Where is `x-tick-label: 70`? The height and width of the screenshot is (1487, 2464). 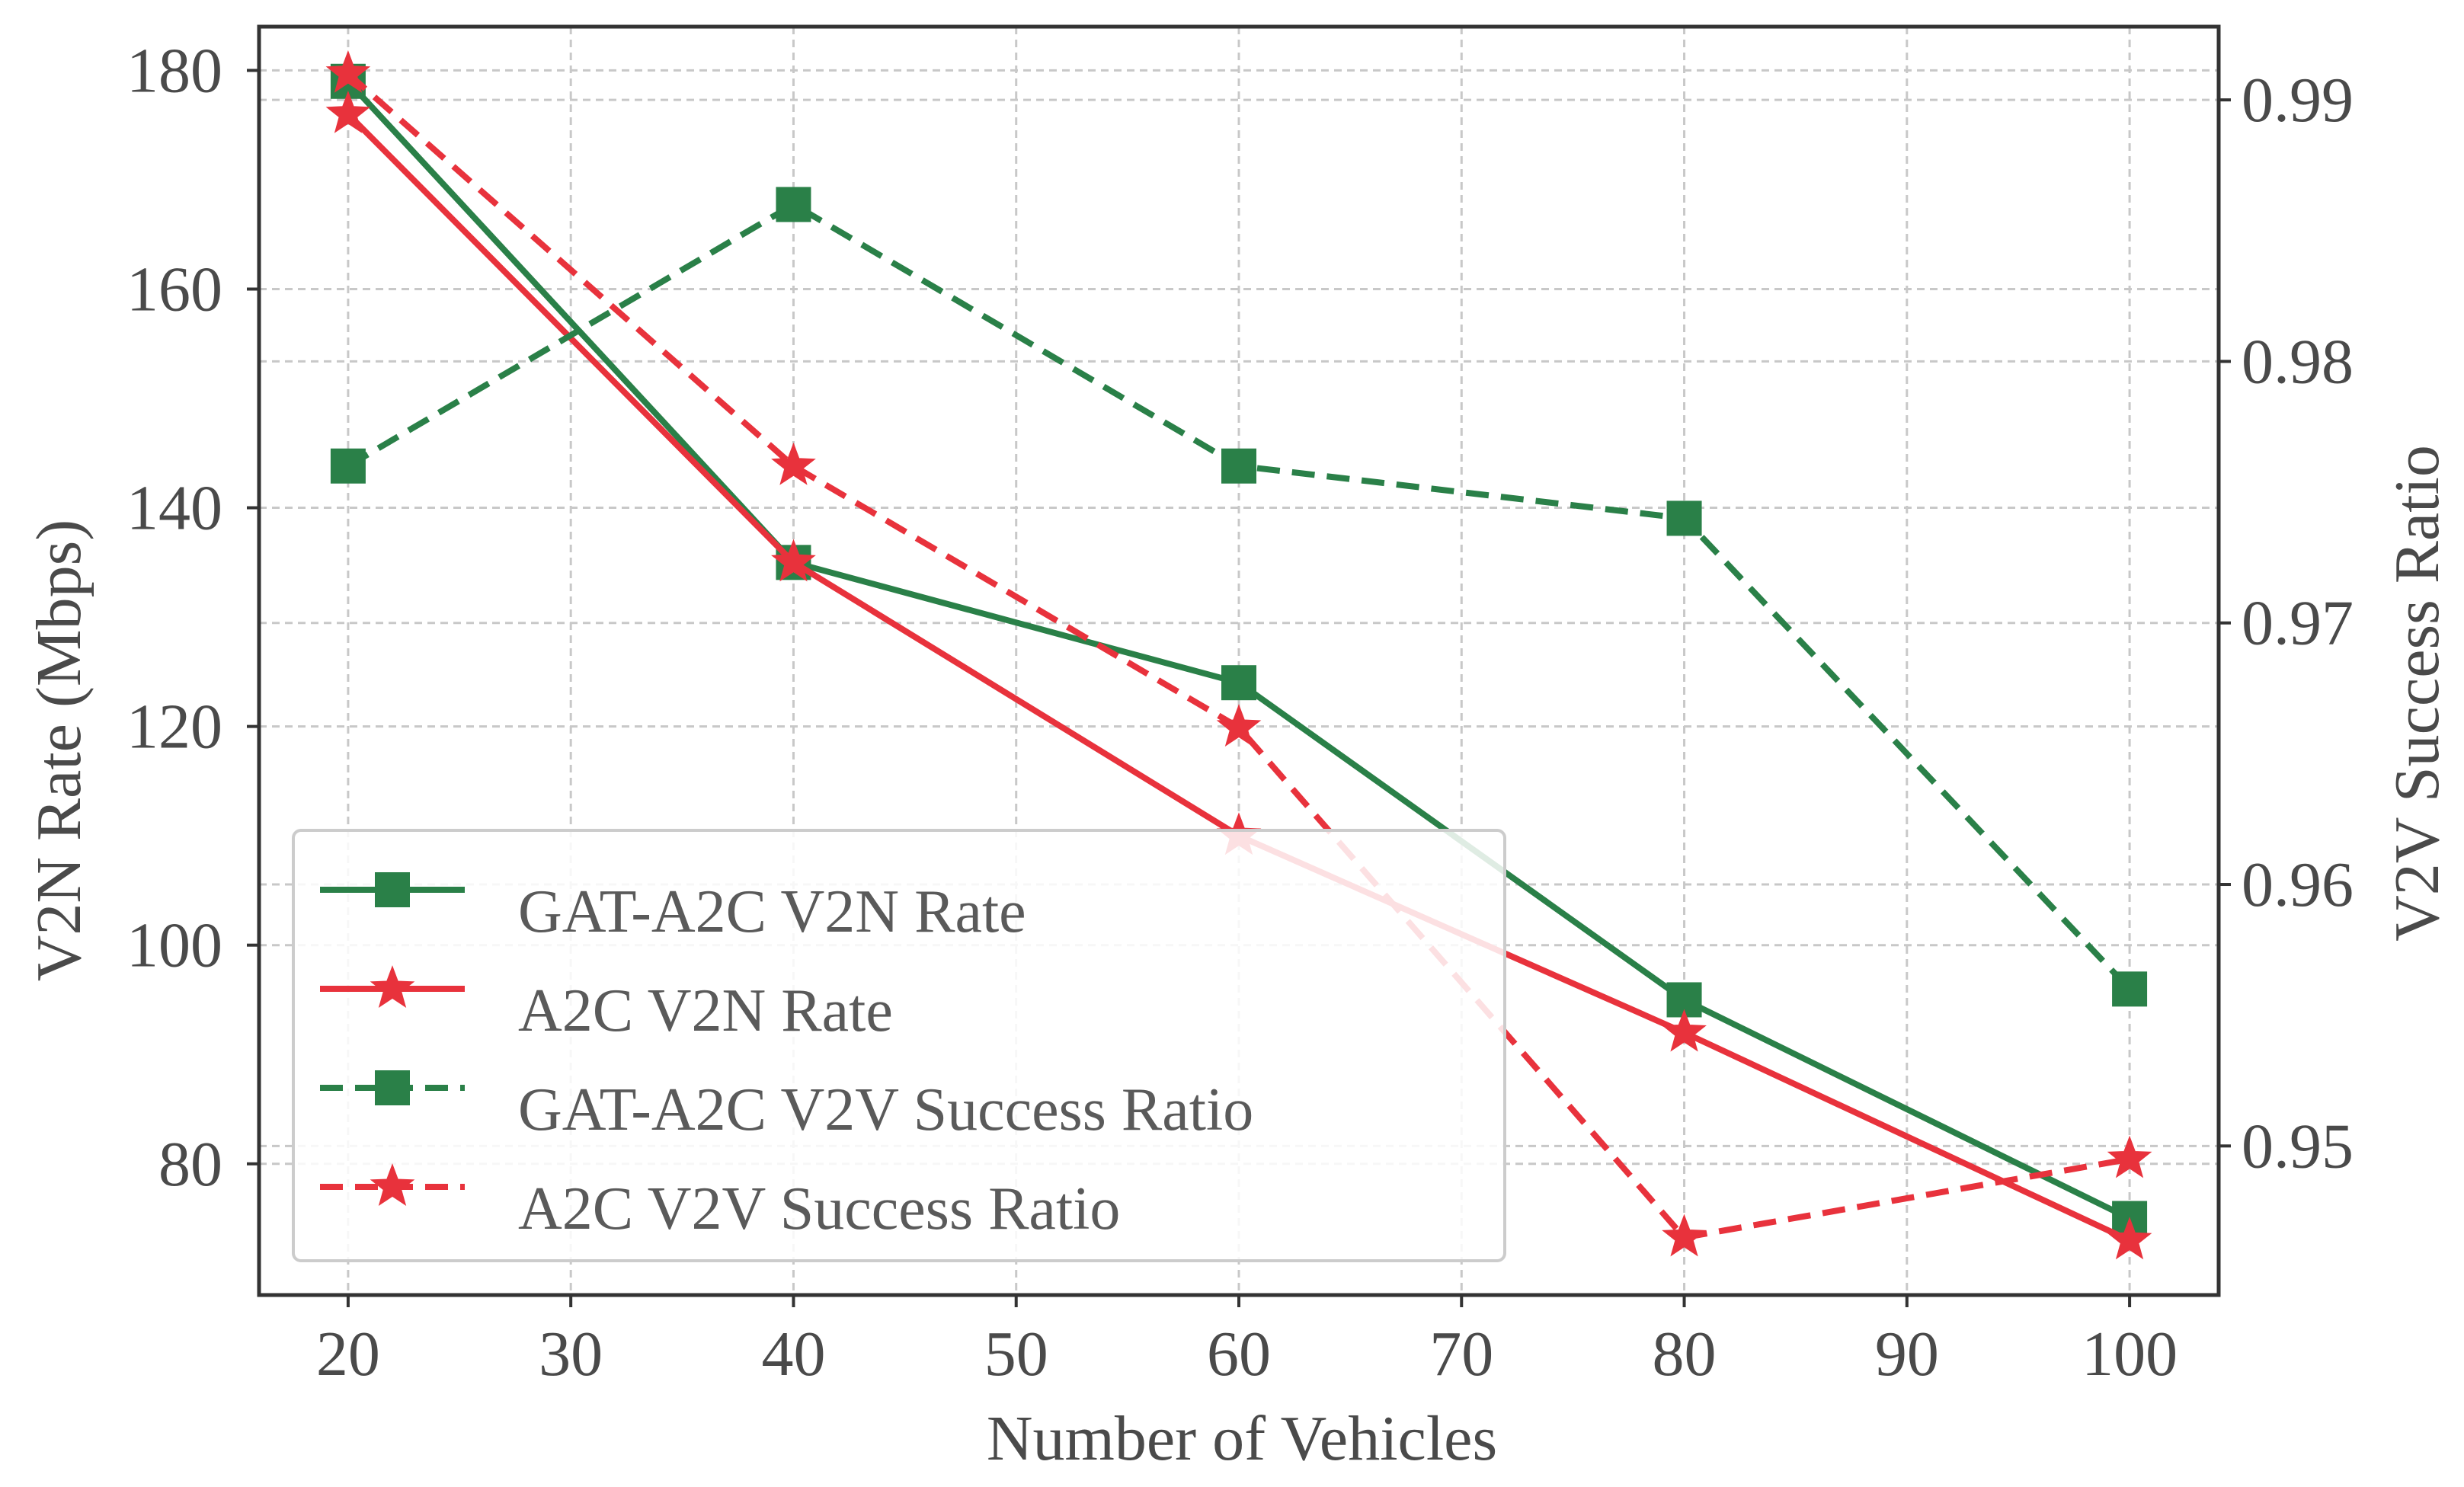
x-tick-label: 70 is located at coordinates (1461, 1354).